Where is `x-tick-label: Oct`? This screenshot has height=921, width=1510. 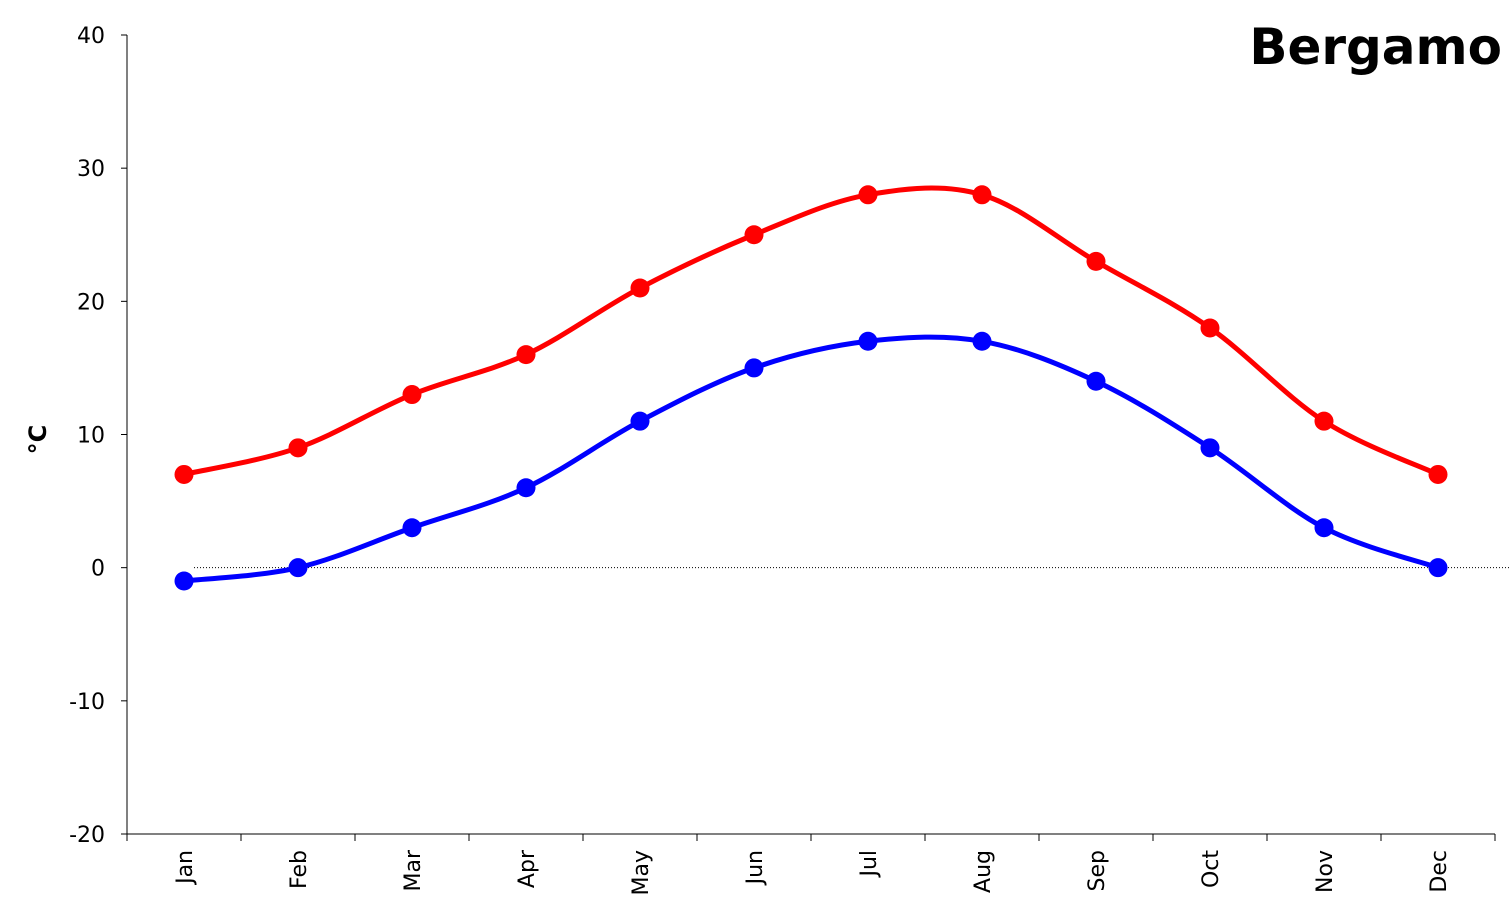
x-tick-label: Oct is located at coordinates (1211, 869).